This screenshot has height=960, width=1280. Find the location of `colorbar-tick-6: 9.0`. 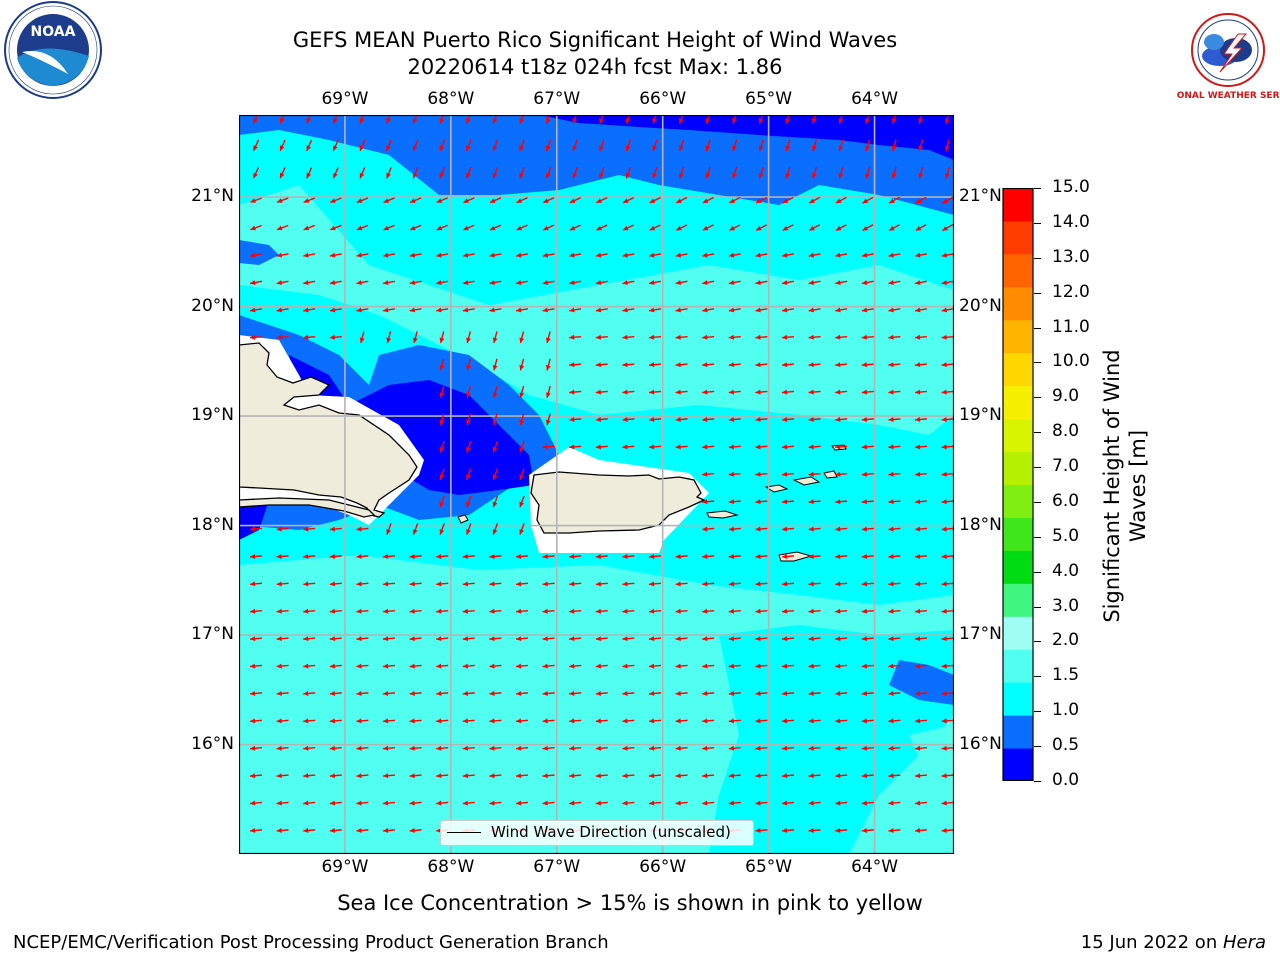

colorbar-tick-6: 9.0 is located at coordinates (1066, 396).